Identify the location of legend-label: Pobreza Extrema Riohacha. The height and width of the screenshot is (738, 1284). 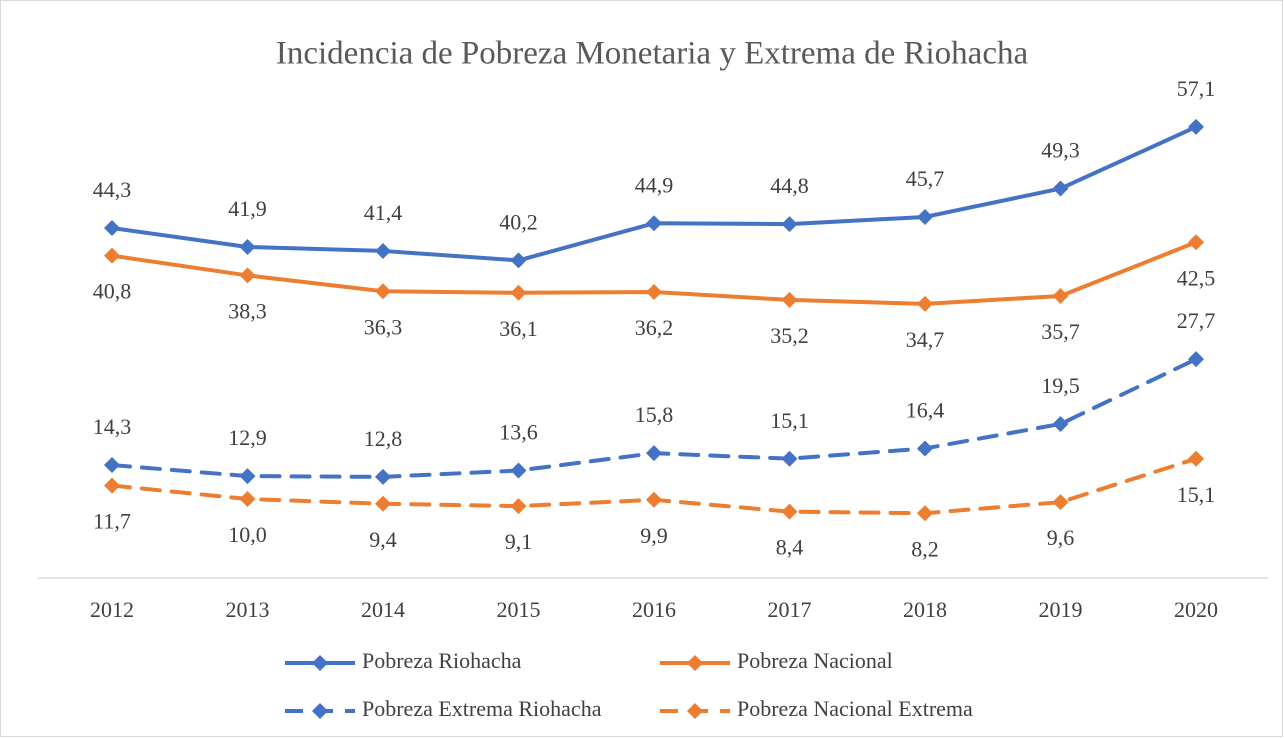
(482, 708).